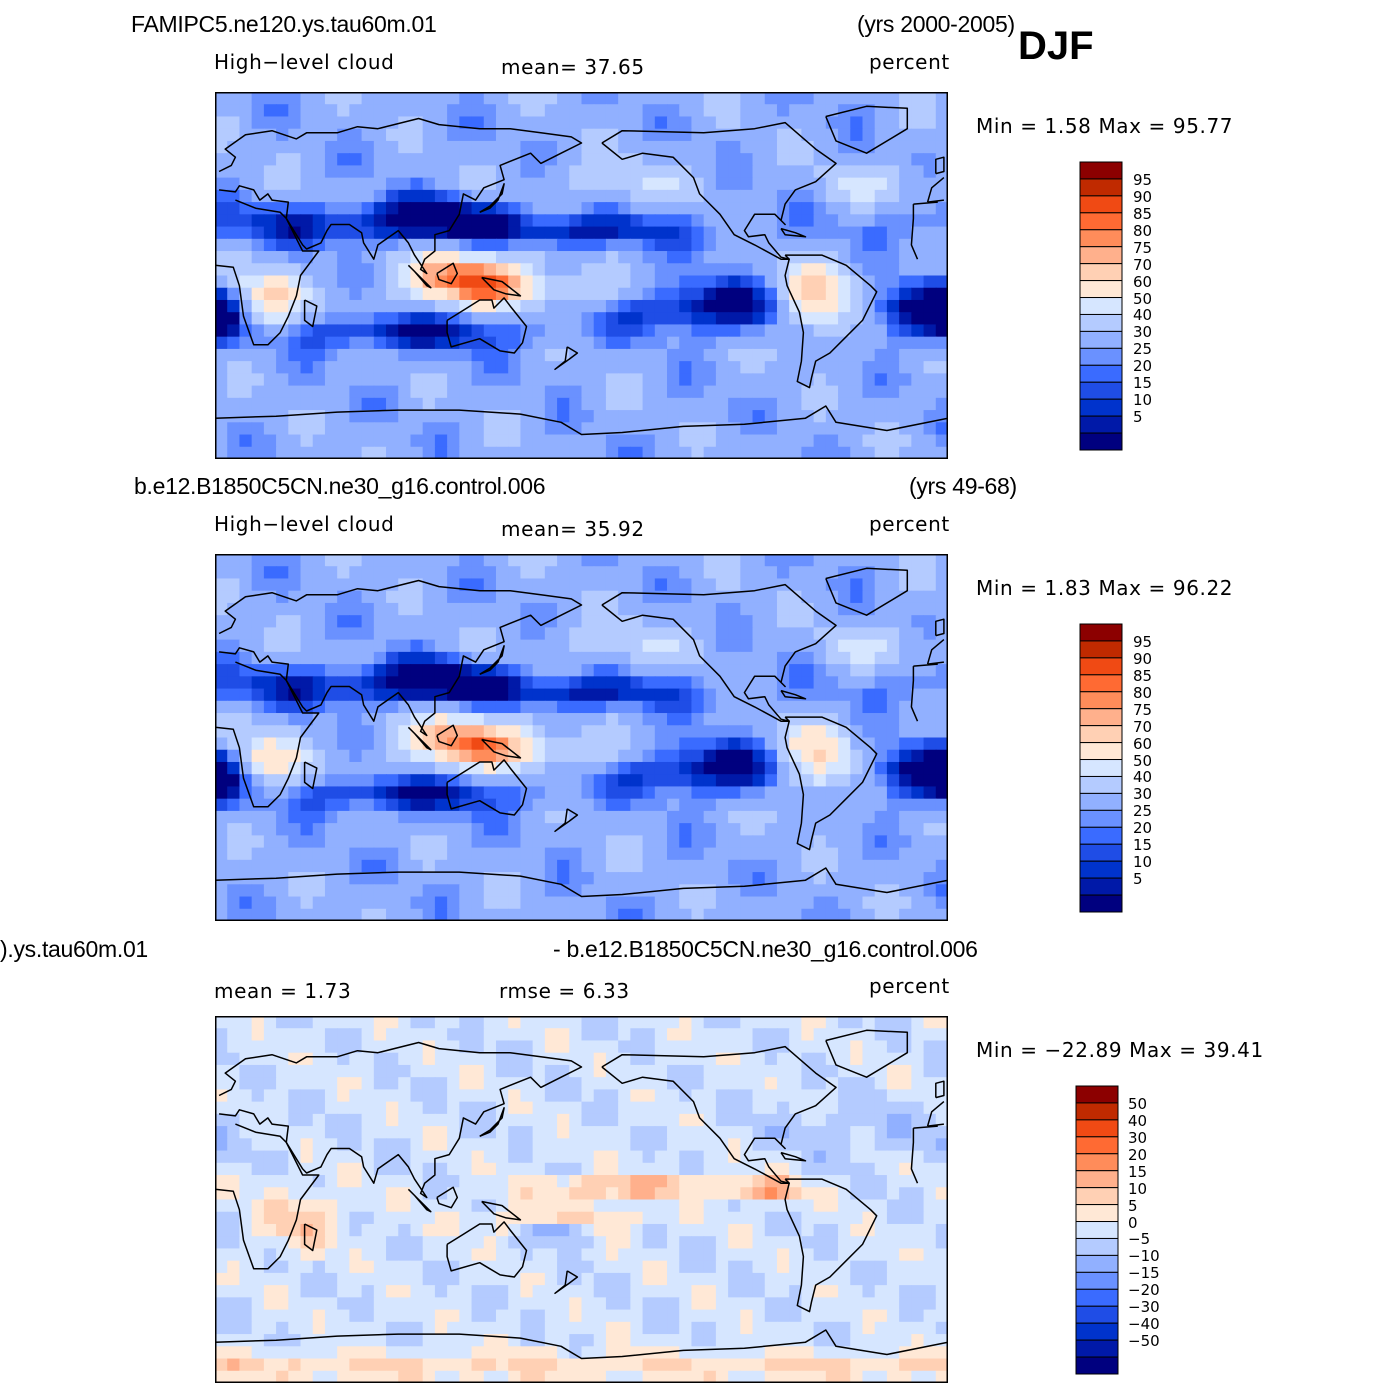 The height and width of the screenshot is (1397, 1397). What do you see at coordinates (1138, 417) in the screenshot?
I see `colorbar-tick-label: 5` at bounding box center [1138, 417].